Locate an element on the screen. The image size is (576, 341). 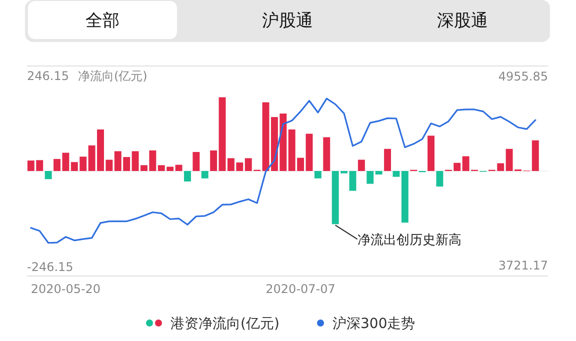
y-axis-title: 净流向(亿元) is located at coordinates (113, 75).